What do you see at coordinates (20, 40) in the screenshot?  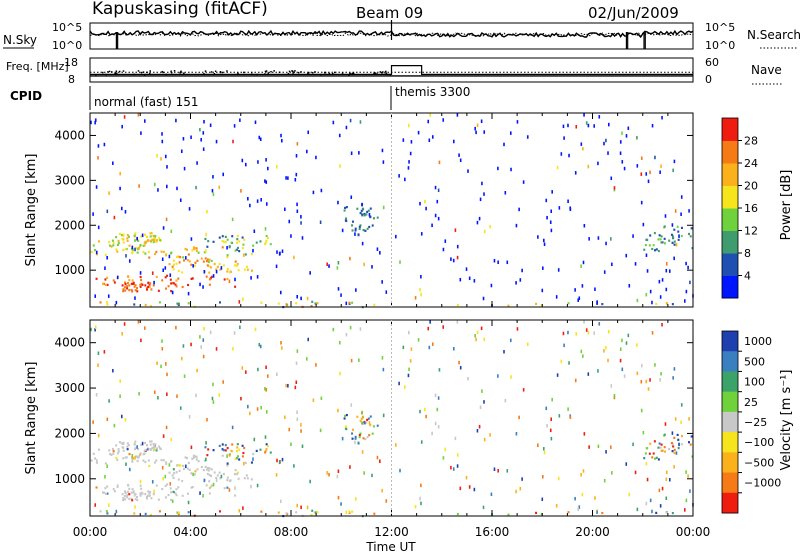 I see `nsky-label: N.Sky` at bounding box center [20, 40].